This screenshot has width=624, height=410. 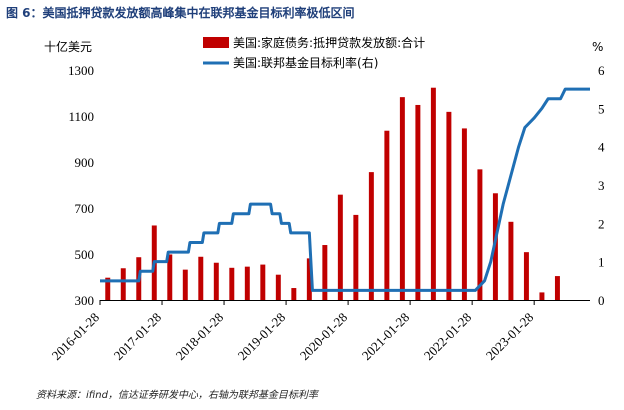 What do you see at coordinates (85, 162) in the screenshot?
I see `left-tick-label: 900` at bounding box center [85, 162].